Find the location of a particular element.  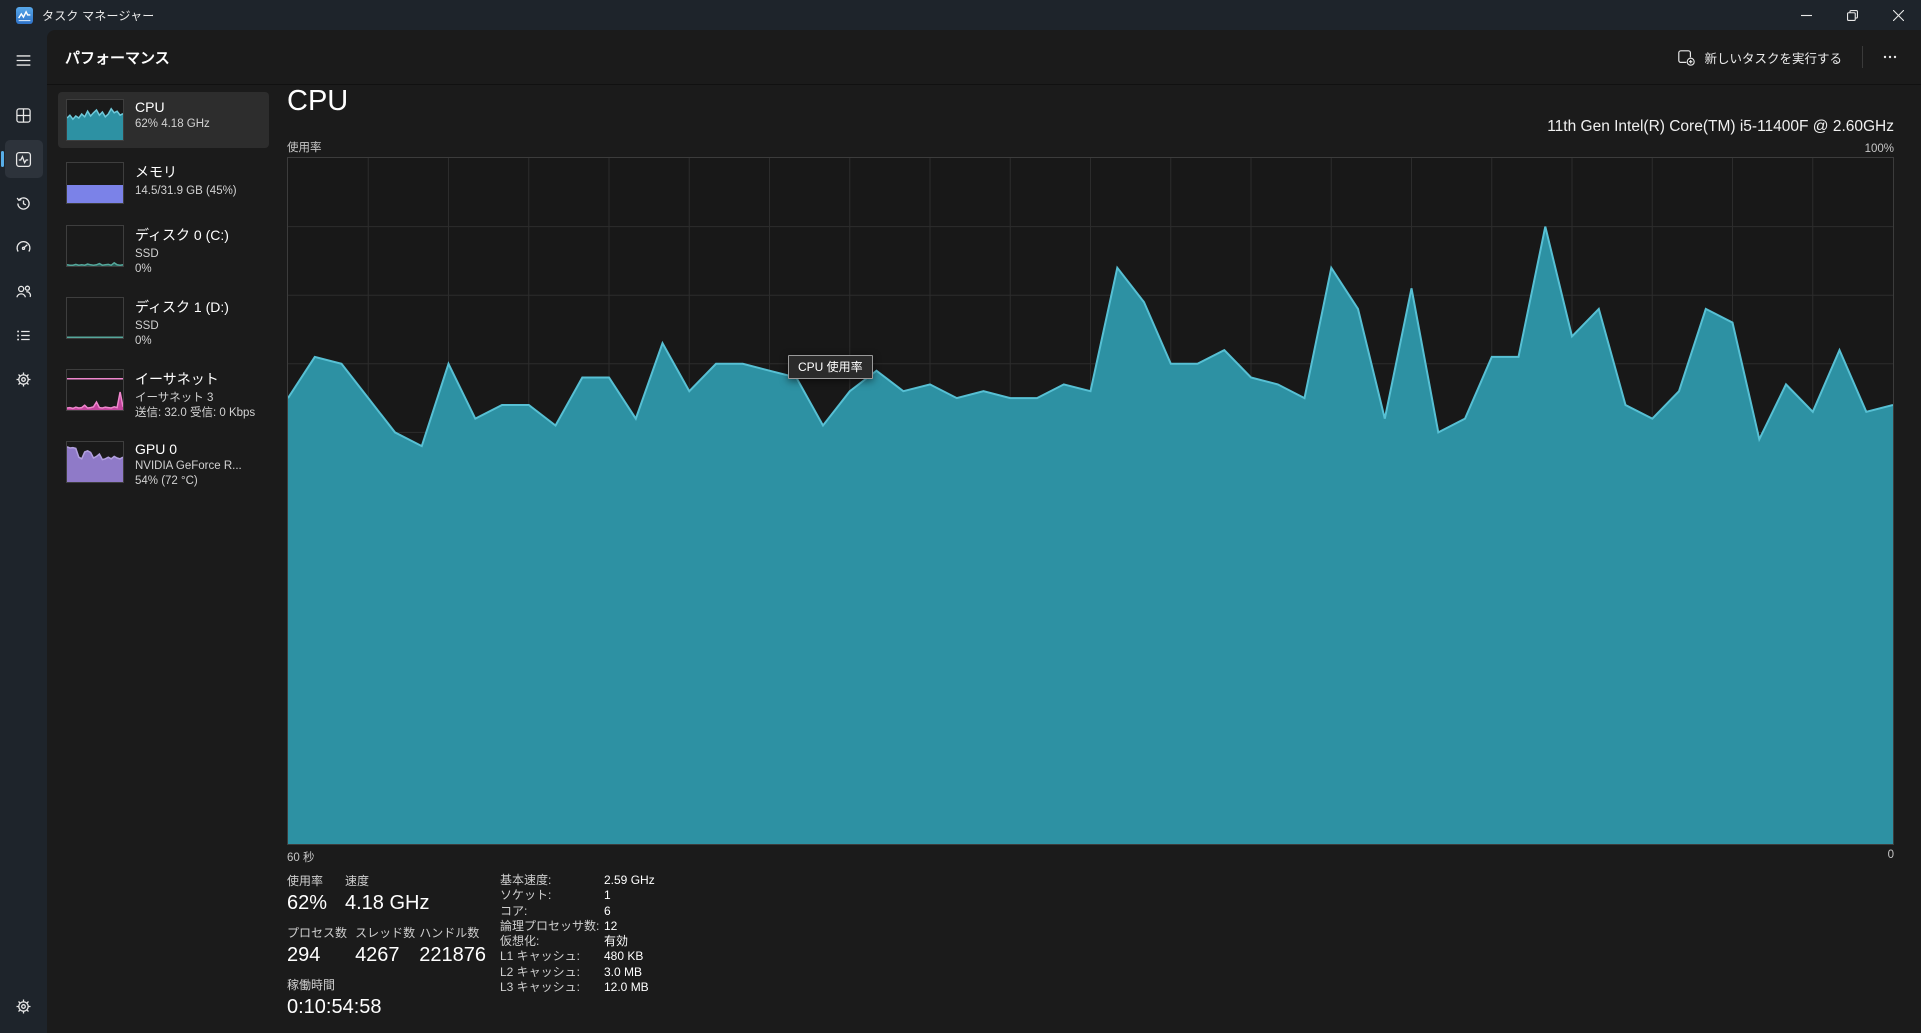

spec-label: 基本速度: is located at coordinates (526, 880).